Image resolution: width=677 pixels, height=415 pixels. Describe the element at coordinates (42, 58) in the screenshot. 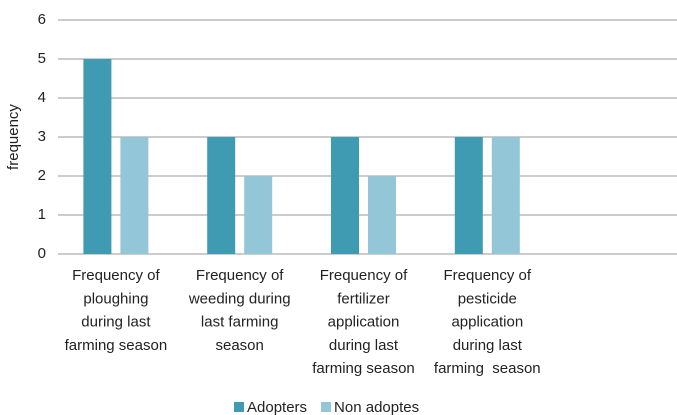

I see `y-tick-label: 5` at that location.